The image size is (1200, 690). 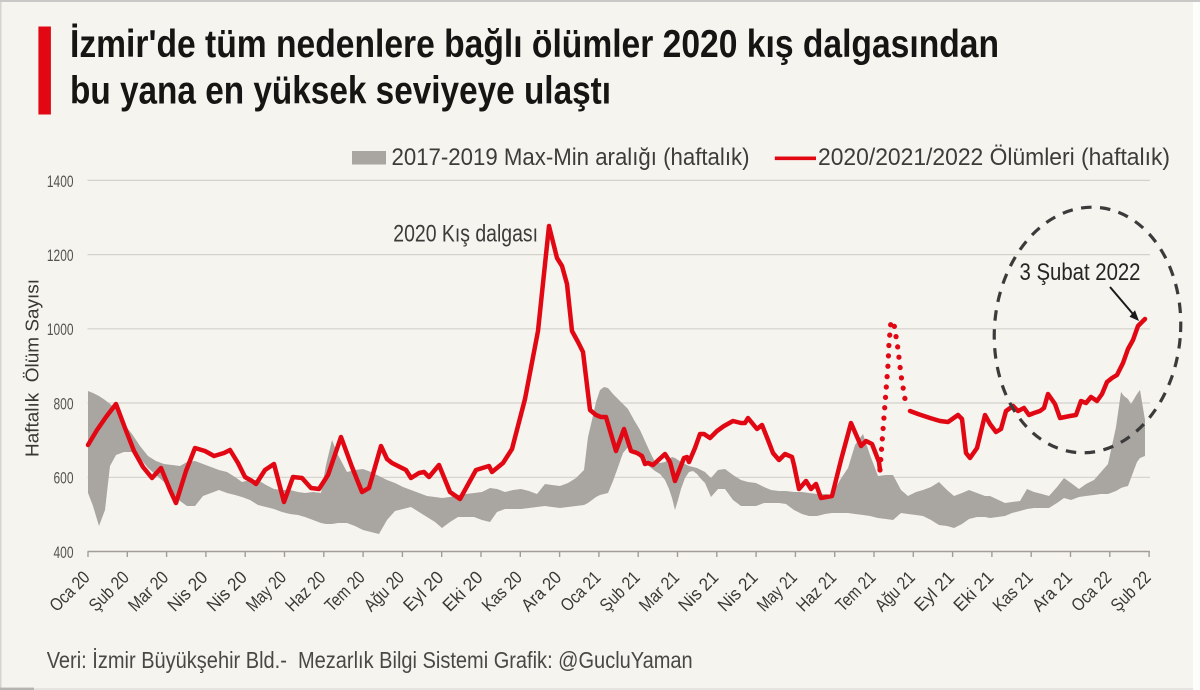 What do you see at coordinates (60, 255) in the screenshot?
I see `svg-text: 1200` at bounding box center [60, 255].